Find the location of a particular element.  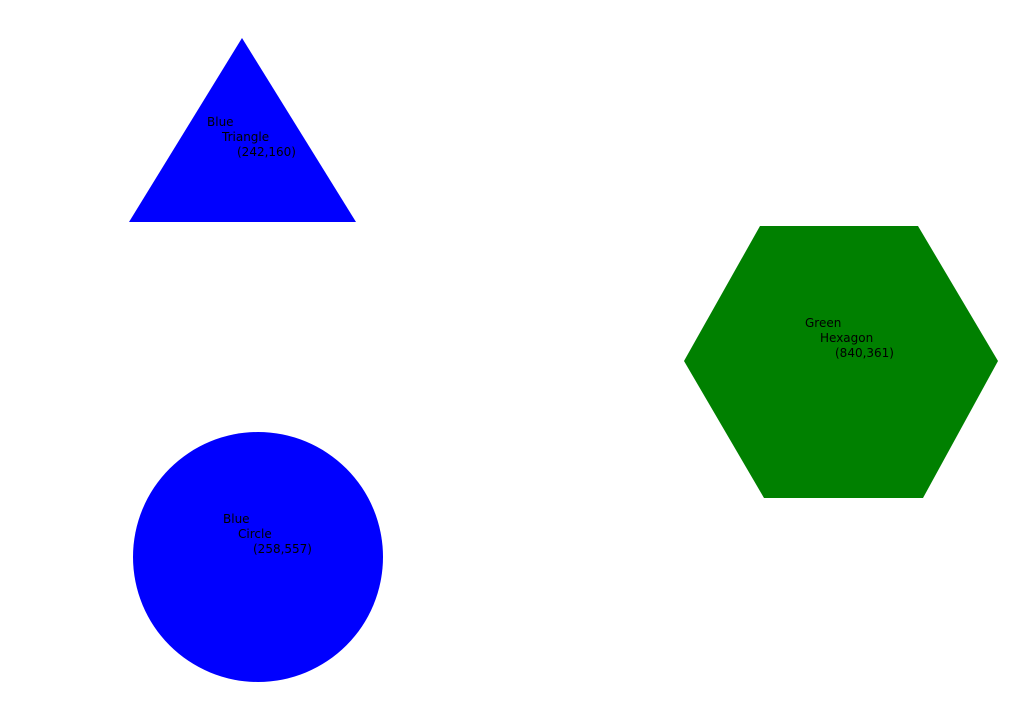

hexagon-label-line3: (840,361) is located at coordinates (864, 353).